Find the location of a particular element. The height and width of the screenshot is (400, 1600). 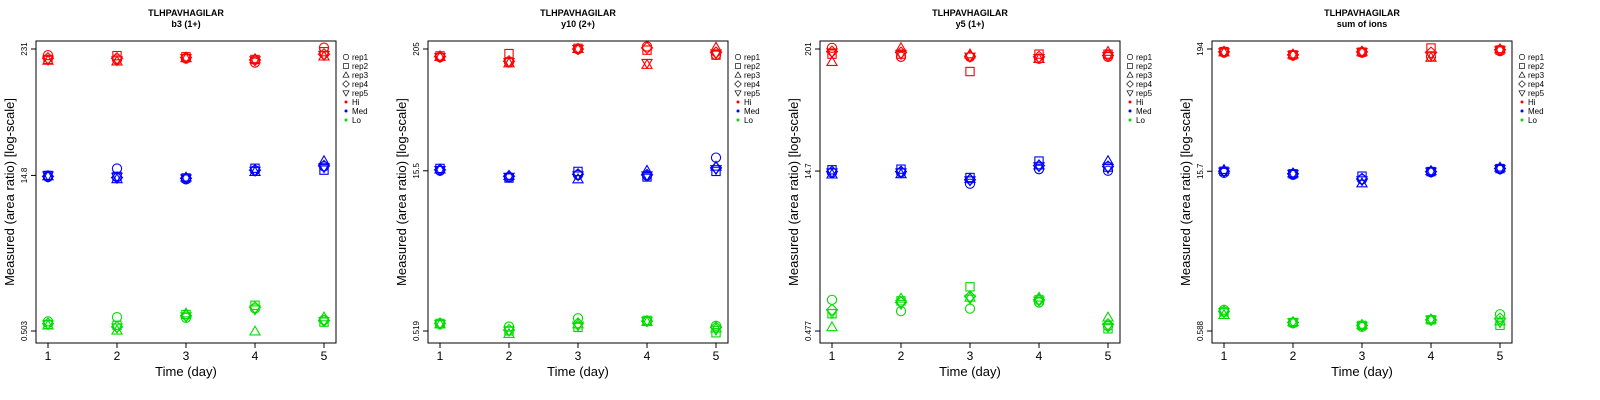

y-tick-label: 14.7 is located at coordinates (808, 171).